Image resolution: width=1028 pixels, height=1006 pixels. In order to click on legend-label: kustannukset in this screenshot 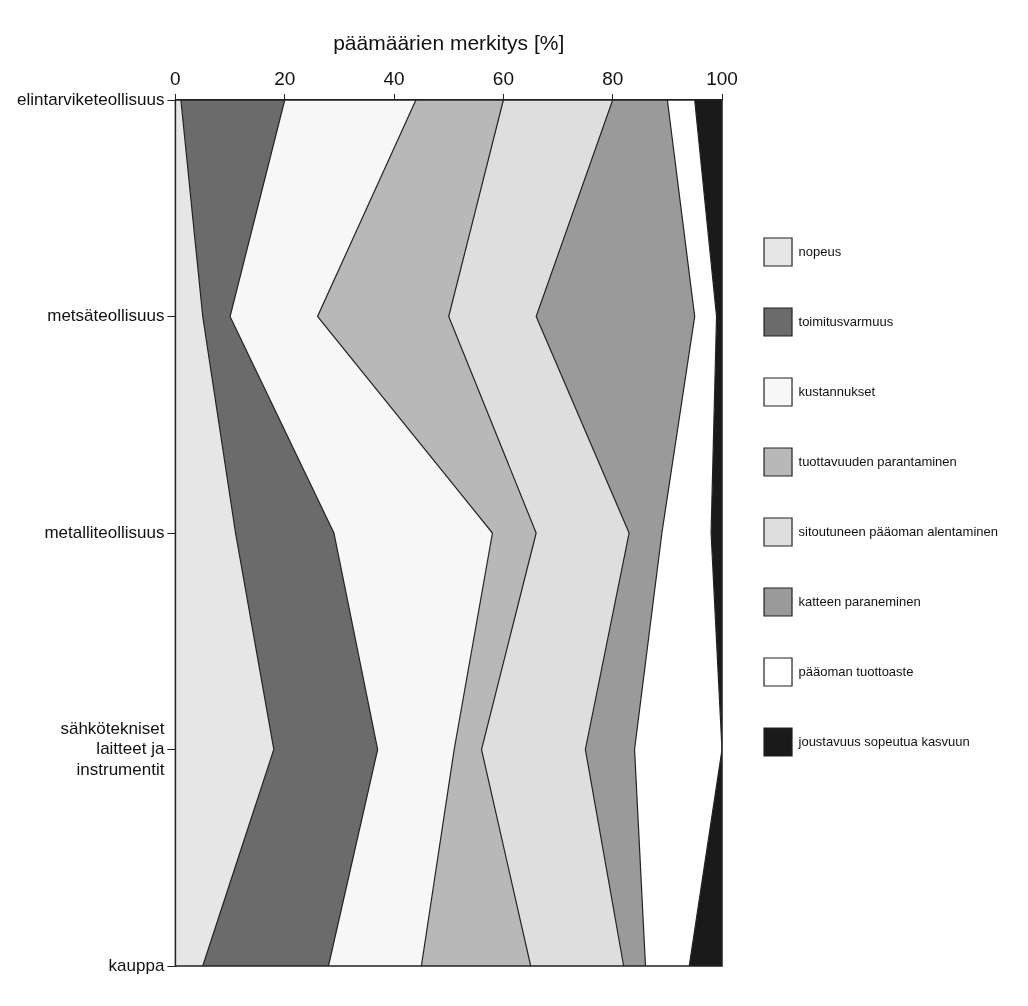, I will do `click(837, 391)`.